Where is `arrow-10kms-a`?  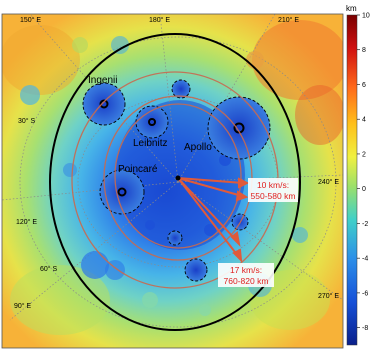
arrow-10kms-a is located at coordinates (210, 180).